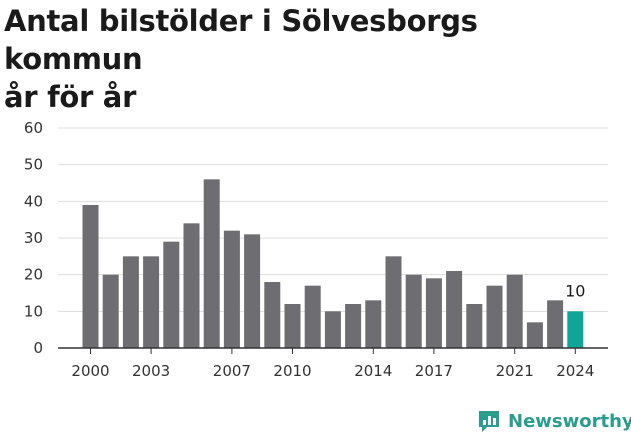 Image resolution: width=631 pixels, height=439 pixels. I want to click on newsworthy-logo-icon, so click(489, 421).